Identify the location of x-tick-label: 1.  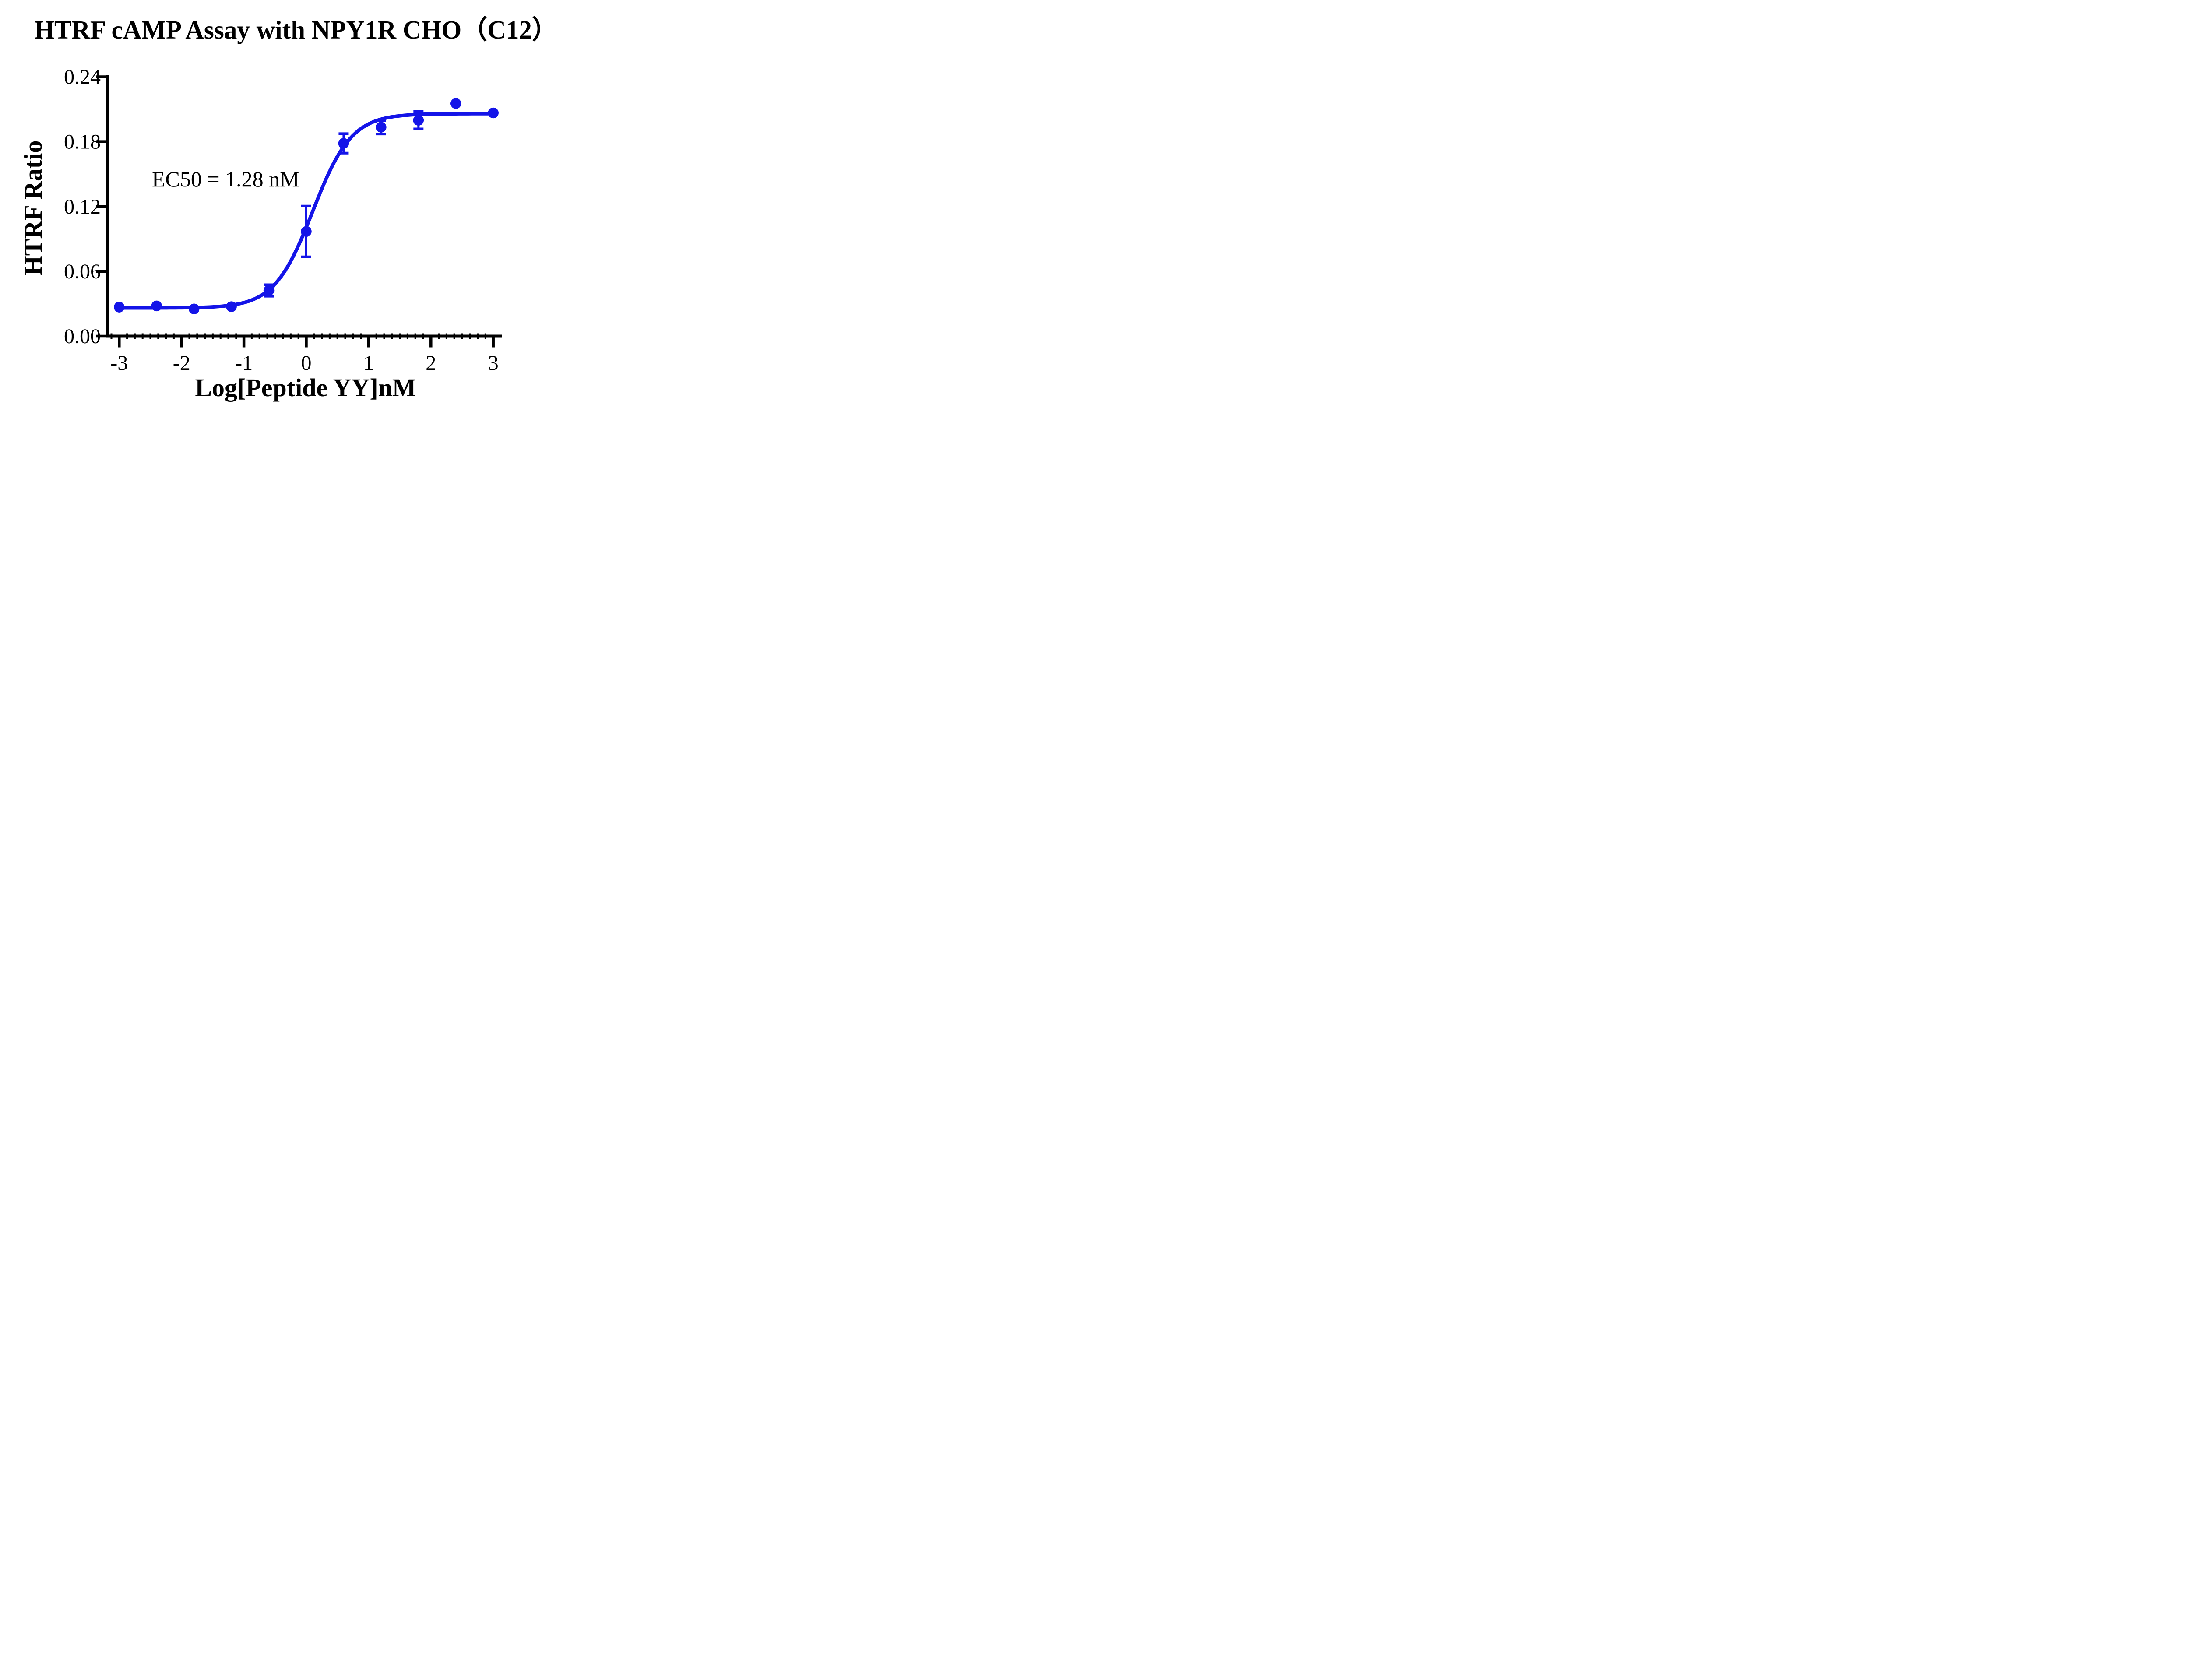
(369, 363).